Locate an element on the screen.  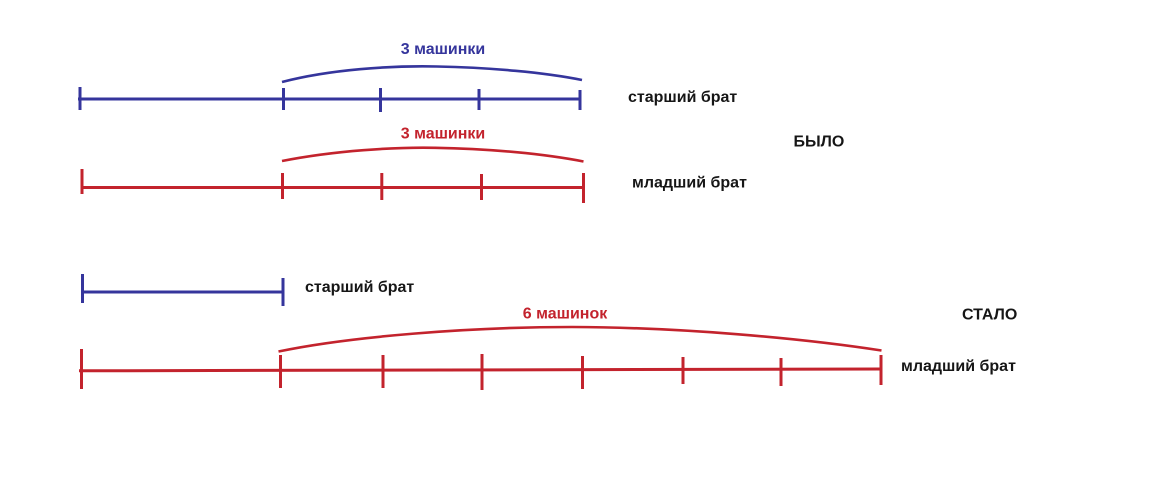
svg-text: БЫЛО is located at coordinates (819, 142).